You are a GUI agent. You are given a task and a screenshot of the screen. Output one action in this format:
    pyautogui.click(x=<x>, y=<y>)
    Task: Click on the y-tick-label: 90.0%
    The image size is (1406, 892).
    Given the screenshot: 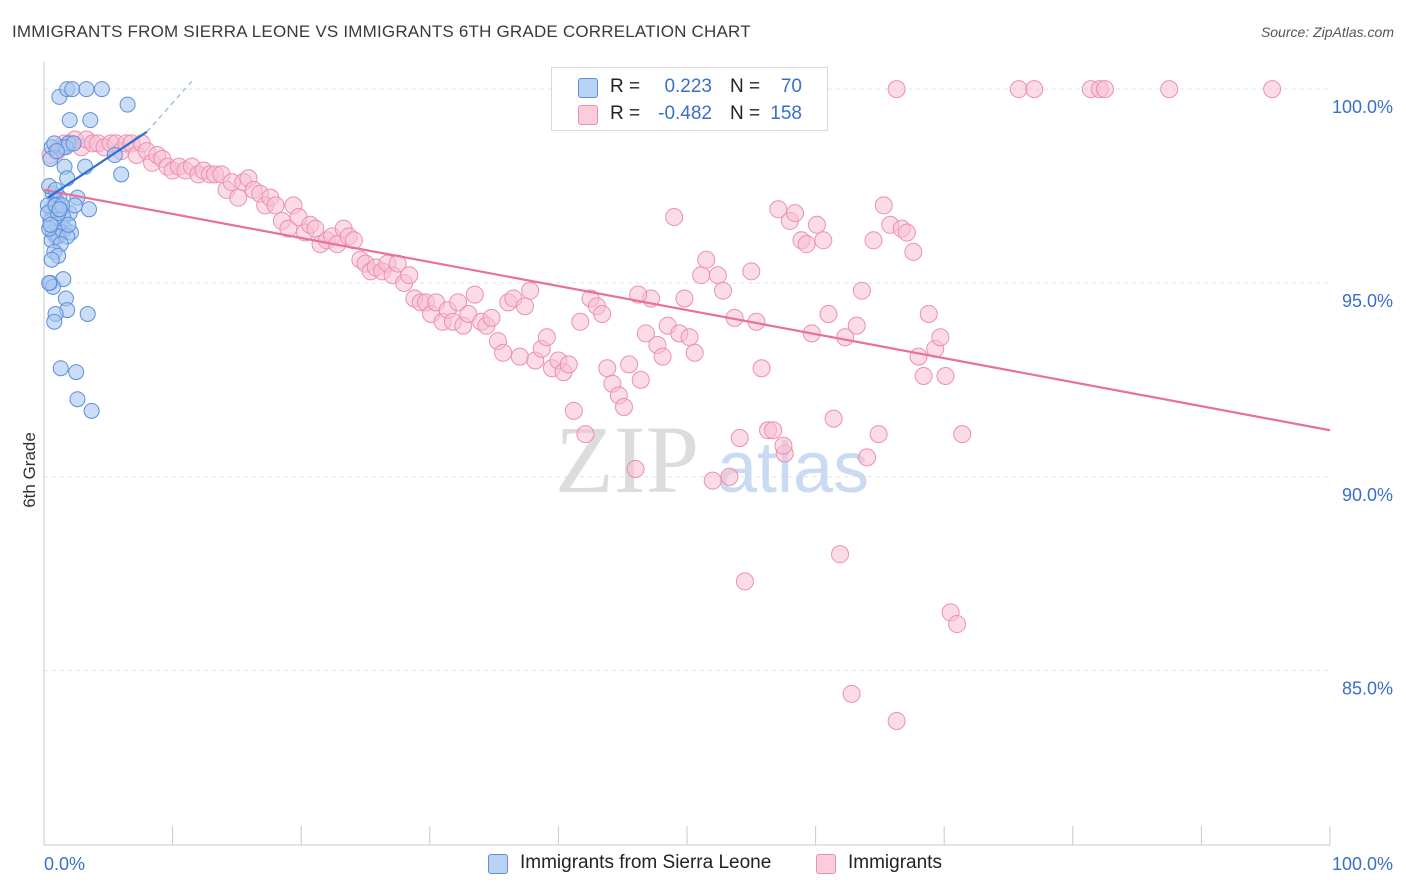 What is the action you would take?
    pyautogui.click(x=1367, y=495)
    